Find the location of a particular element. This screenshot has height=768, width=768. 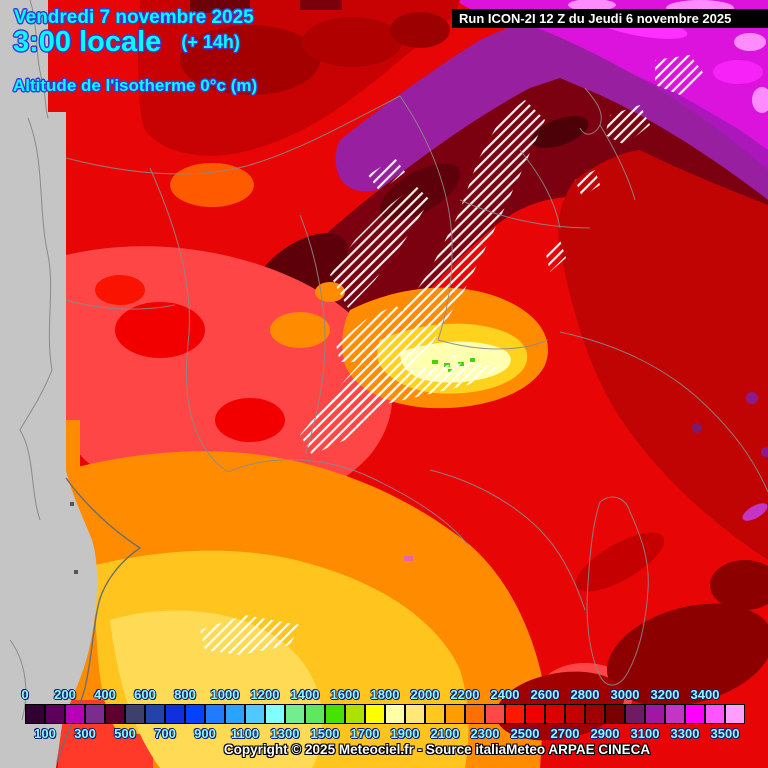

map-out-of-domain-gray is located at coordinates (49, 384).